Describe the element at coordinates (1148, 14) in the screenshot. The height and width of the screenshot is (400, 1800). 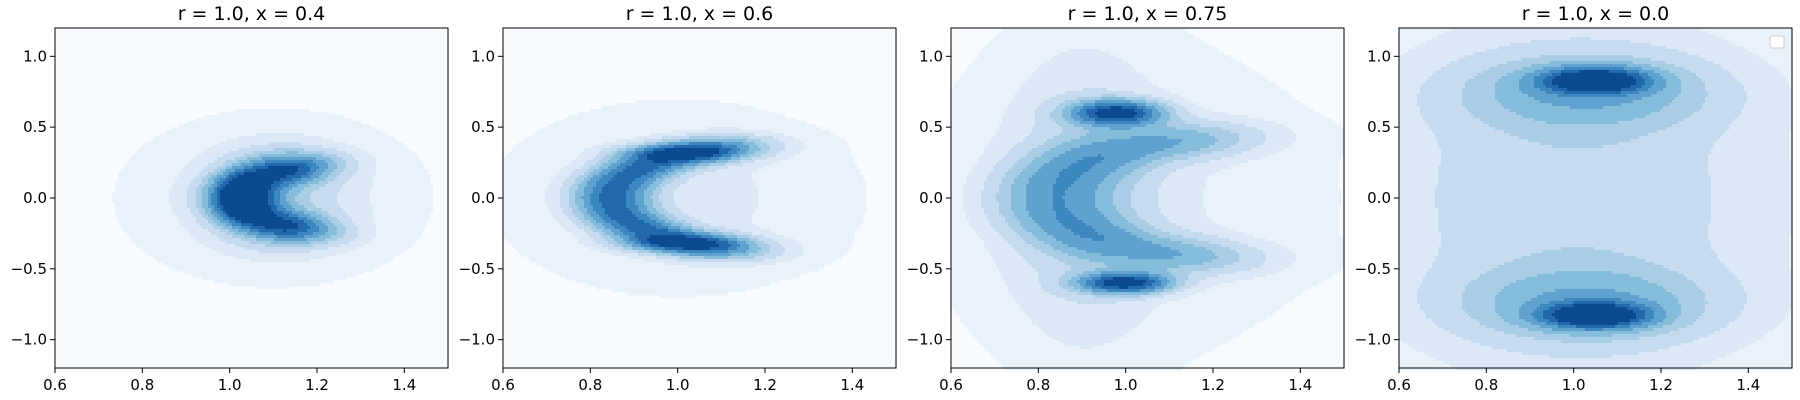
I see `subplot-title: r = 1.0, x = 0.75` at that location.